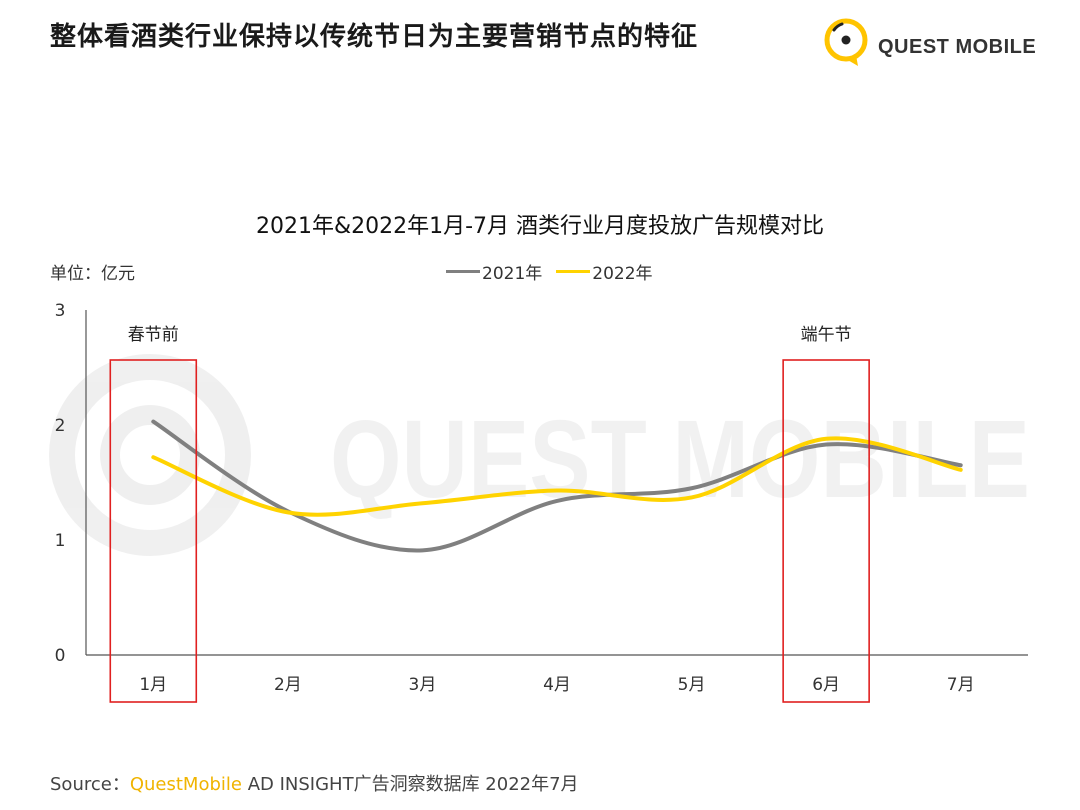  Describe the element at coordinates (512, 274) in the screenshot. I see `legend-label-2021: 2021年` at that location.